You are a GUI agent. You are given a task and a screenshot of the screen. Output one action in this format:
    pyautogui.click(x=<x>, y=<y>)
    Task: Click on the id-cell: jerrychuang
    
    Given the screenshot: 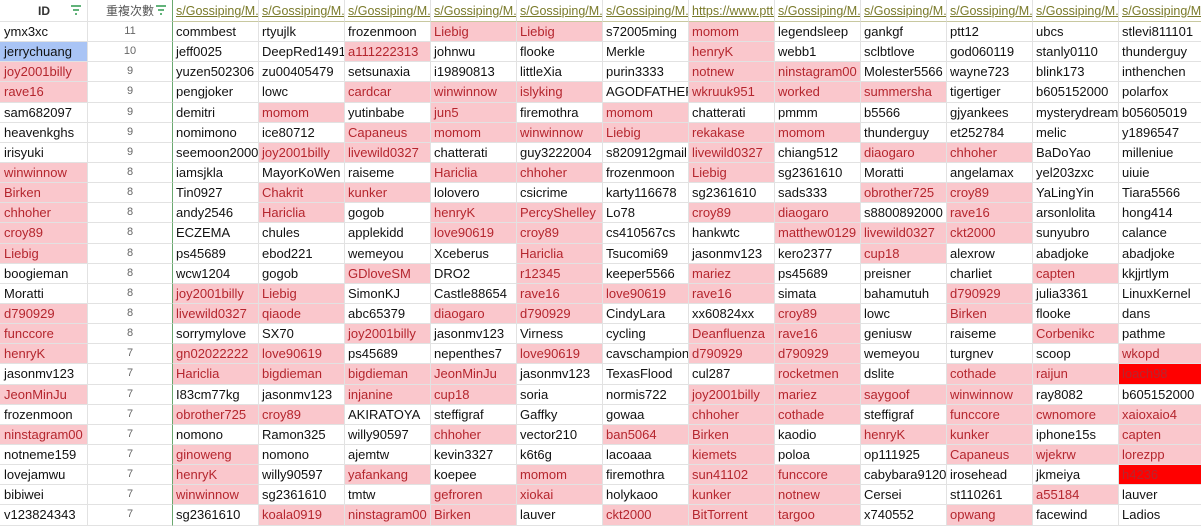 What is the action you would take?
    pyautogui.click(x=44, y=52)
    